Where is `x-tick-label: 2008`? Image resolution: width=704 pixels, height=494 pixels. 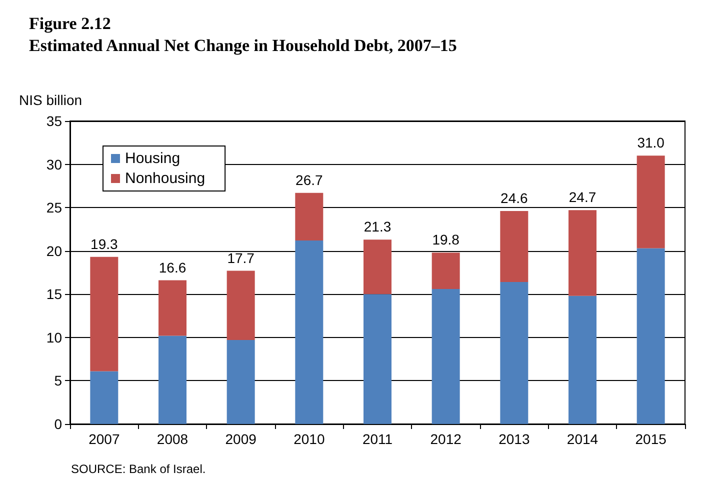 x-tick-label: 2008 is located at coordinates (172, 439).